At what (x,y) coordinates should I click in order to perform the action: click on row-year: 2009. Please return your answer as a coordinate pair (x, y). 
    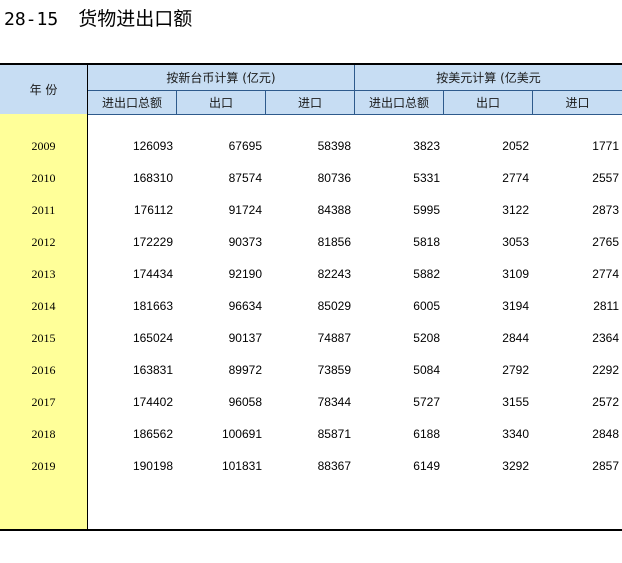
    Looking at the image, I should click on (43, 146).